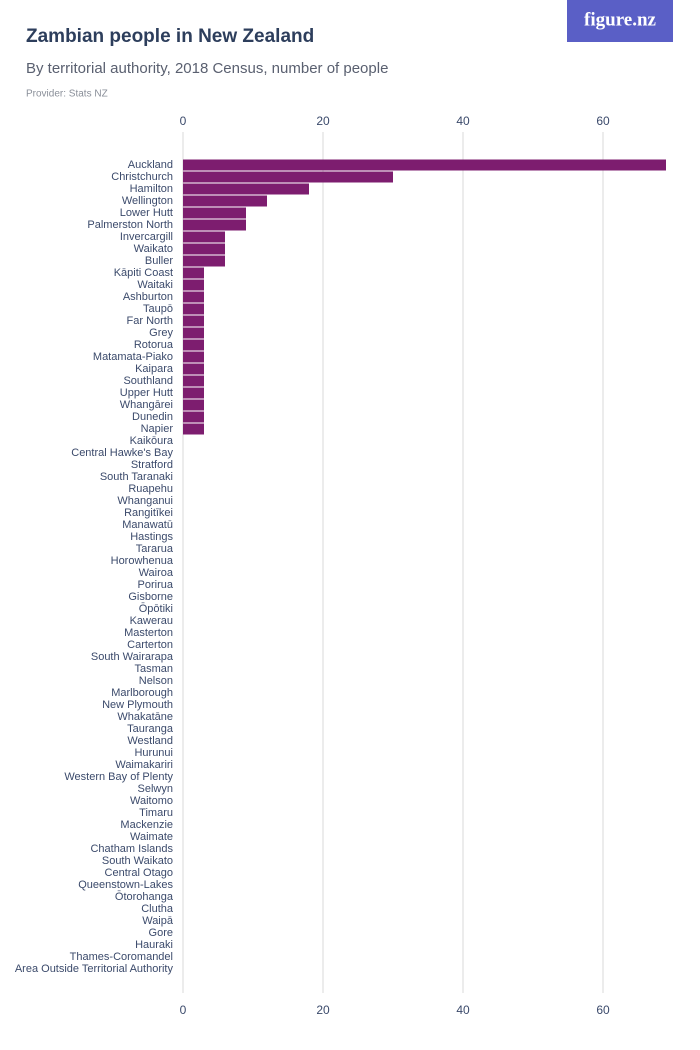  What do you see at coordinates (144, 897) in the screenshot?
I see `y-tick-label: Ōtorohanga` at bounding box center [144, 897].